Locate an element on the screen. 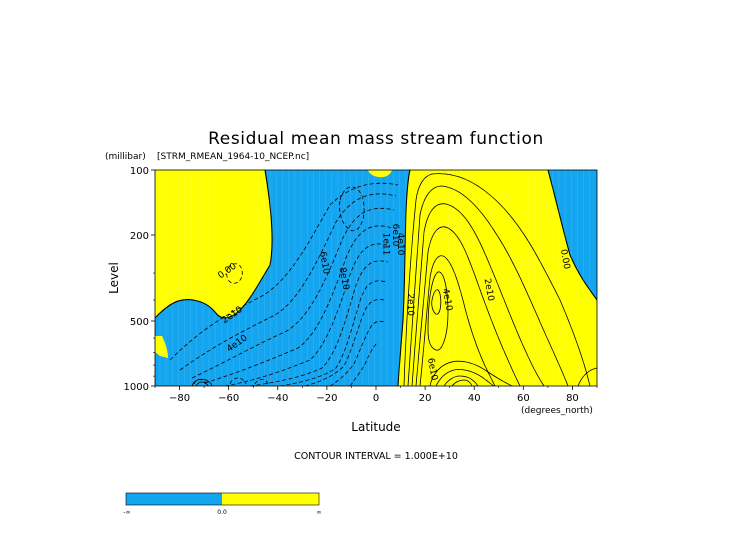  positive-region-top-equator is located at coordinates (380, 174).